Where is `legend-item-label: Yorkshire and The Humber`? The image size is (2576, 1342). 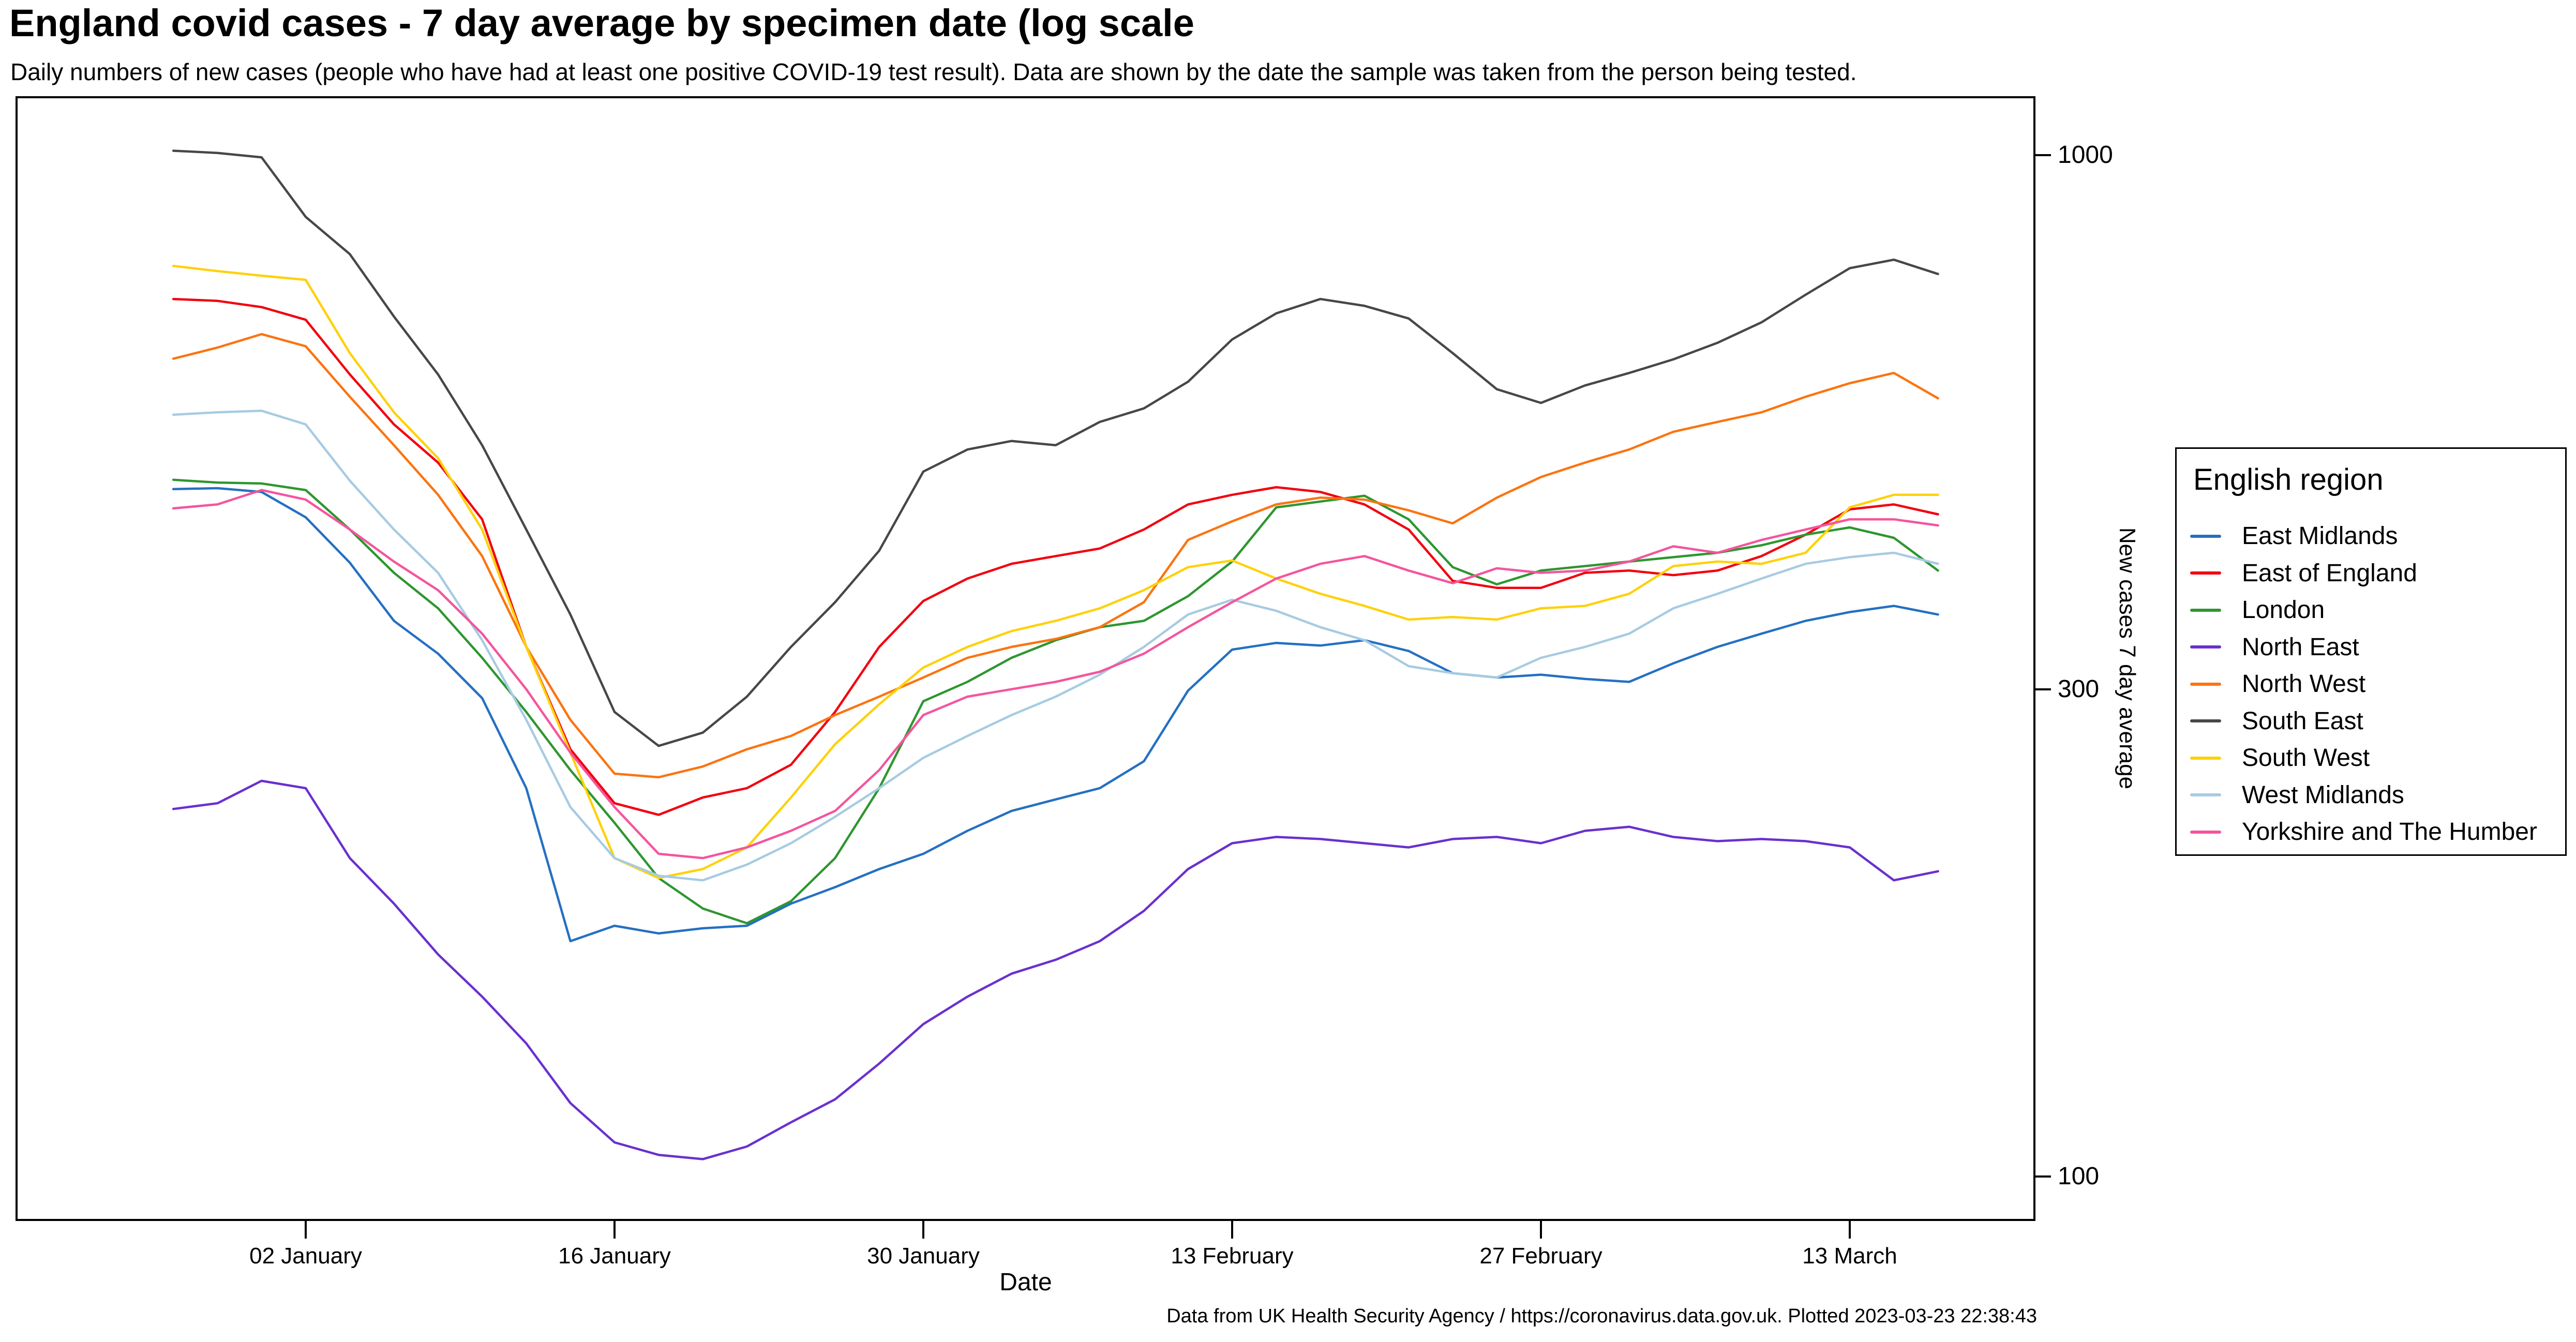
legend-item-label: Yorkshire and The Humber is located at coordinates (2389, 832).